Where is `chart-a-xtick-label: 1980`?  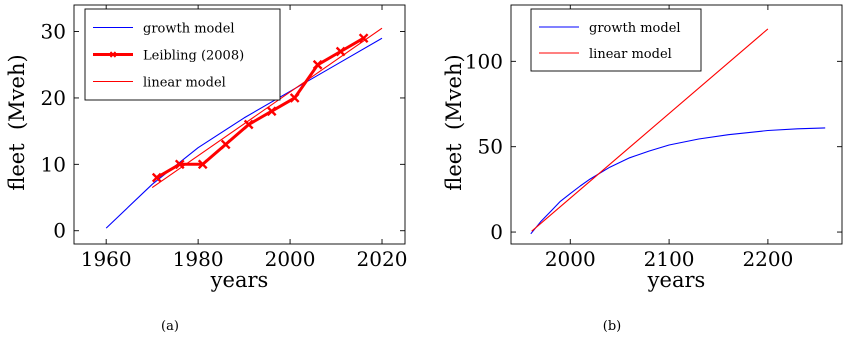 chart-a-xtick-label: 1980 is located at coordinates (198, 259).